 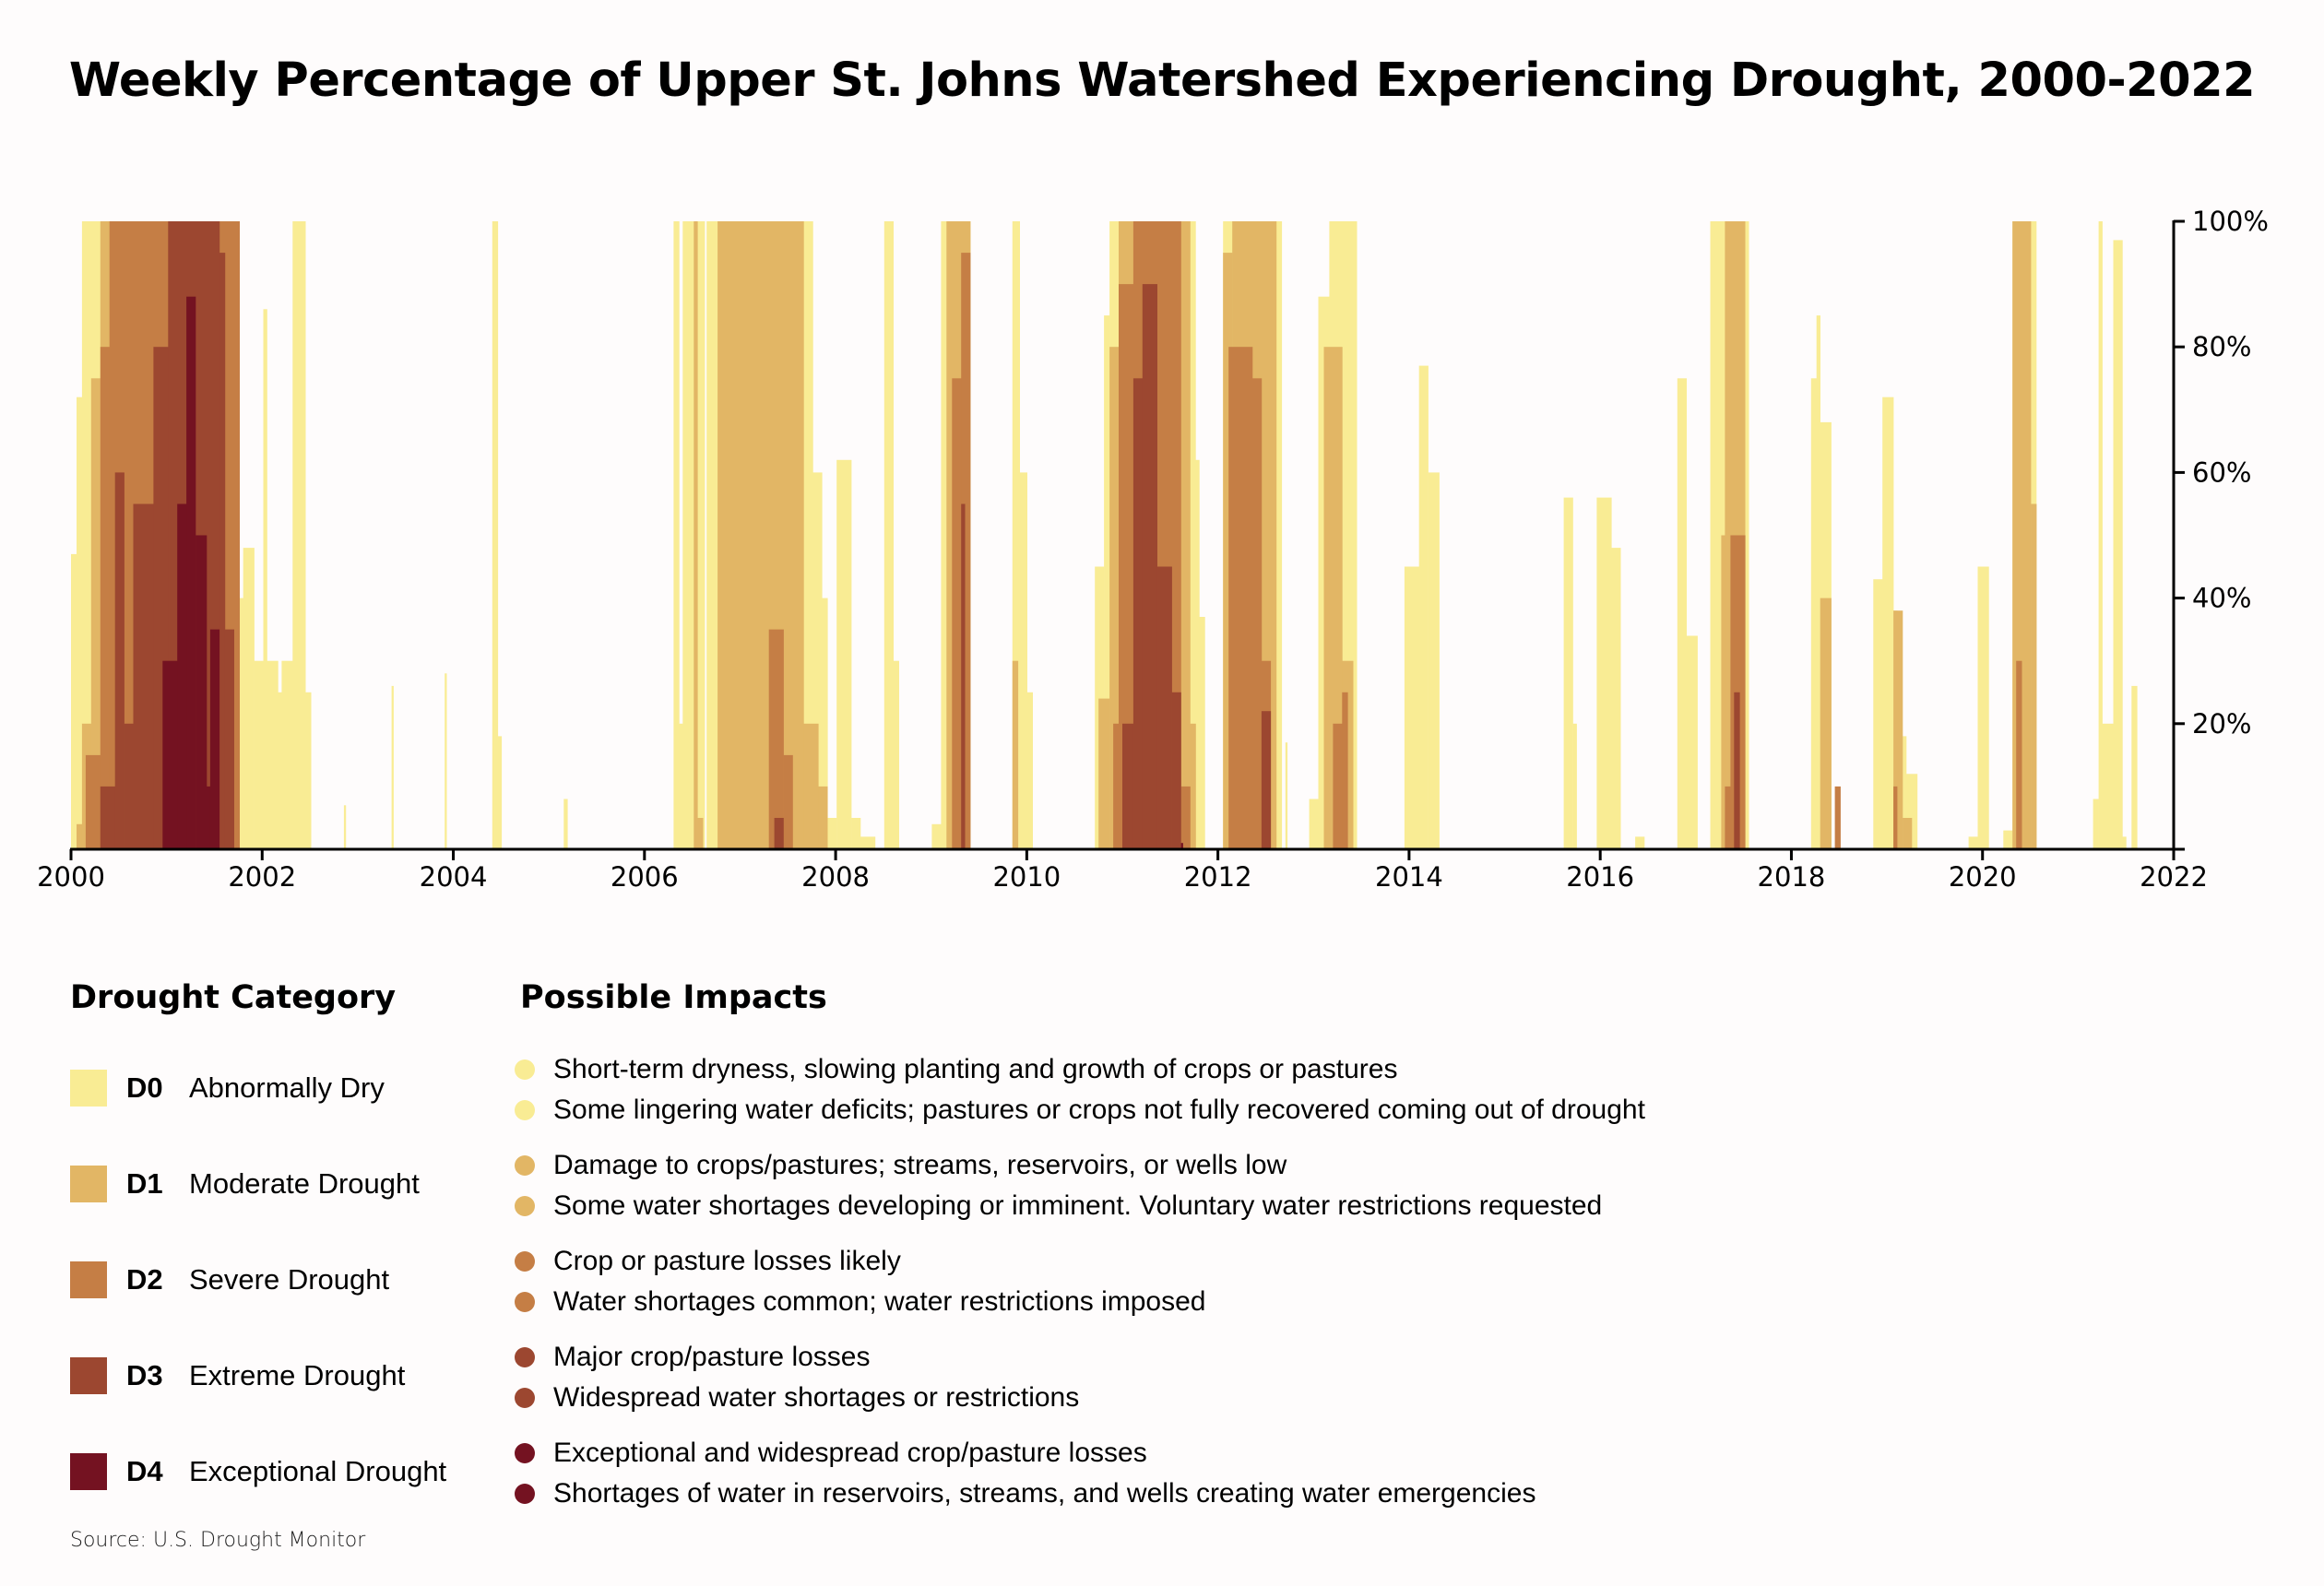 What do you see at coordinates (712, 1357) in the screenshot?
I see `impact-text: Major crop/pasture losses` at bounding box center [712, 1357].